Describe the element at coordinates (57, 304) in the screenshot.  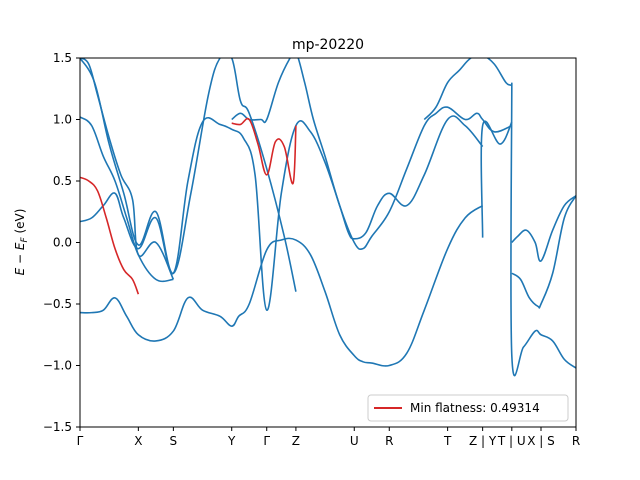
I see `y-tick-label: −0.5` at that location.